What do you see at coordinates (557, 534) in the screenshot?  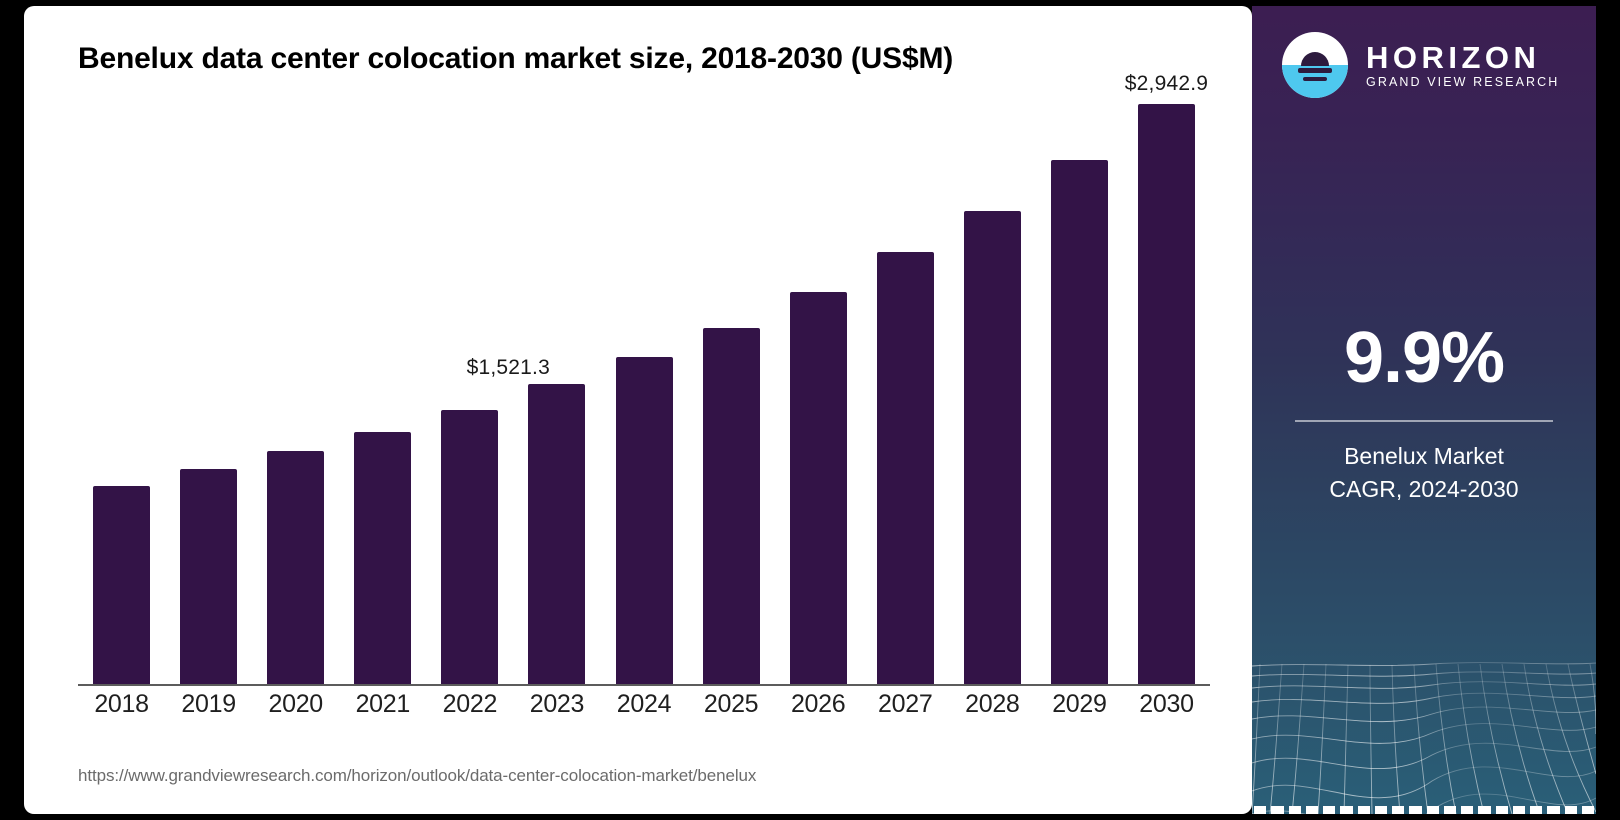 I see `bar-2023` at bounding box center [557, 534].